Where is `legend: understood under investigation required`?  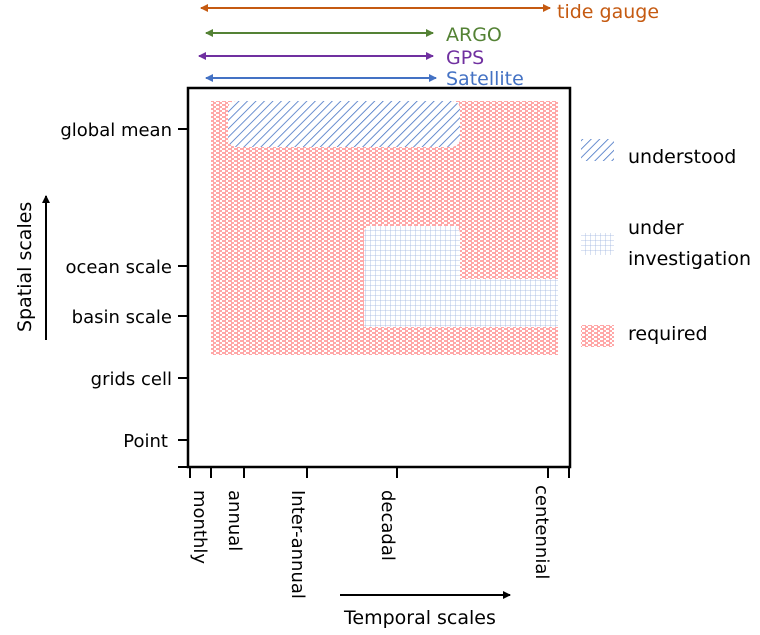
legend: understood under investigation required is located at coordinates (666, 243).